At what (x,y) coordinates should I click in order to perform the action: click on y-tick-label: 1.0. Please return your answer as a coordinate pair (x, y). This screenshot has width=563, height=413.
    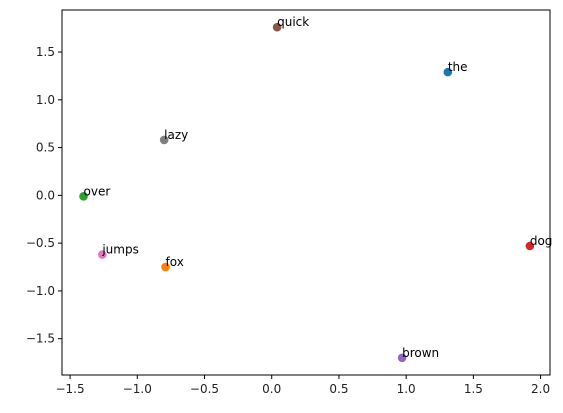
    Looking at the image, I should click on (45, 100).